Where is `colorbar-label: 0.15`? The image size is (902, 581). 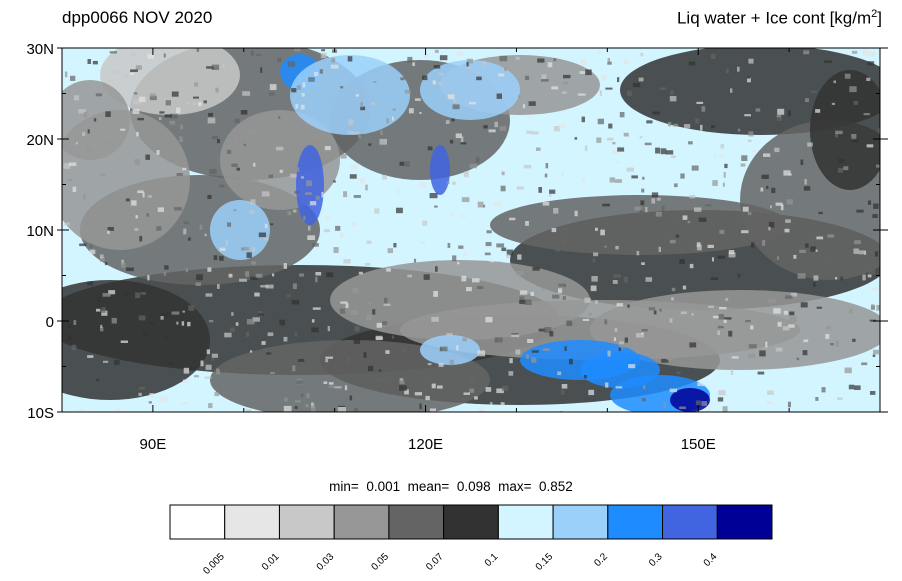
colorbar-label: 0.15 is located at coordinates (545, 562).